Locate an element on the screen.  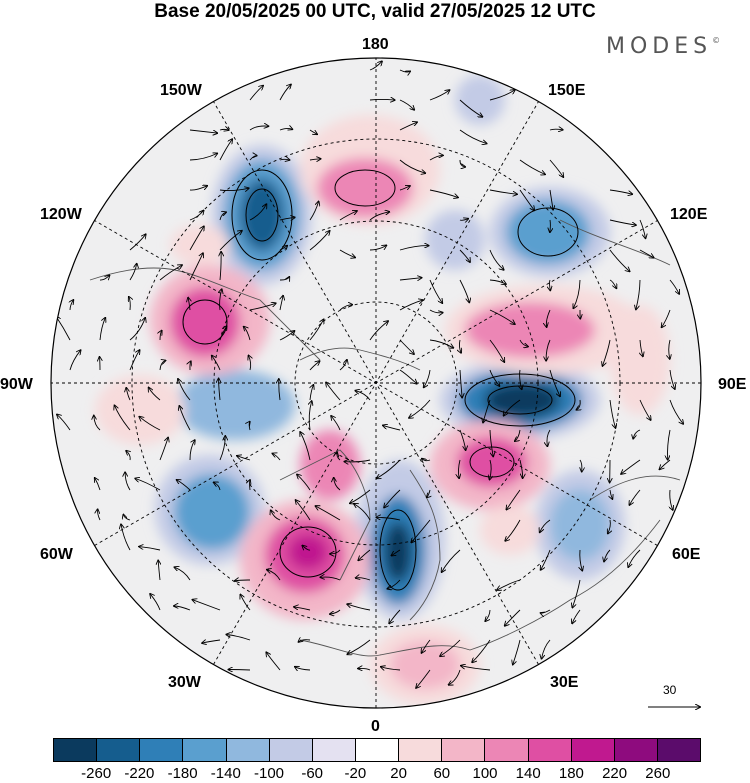
colorbar is located at coordinates (377, 750).